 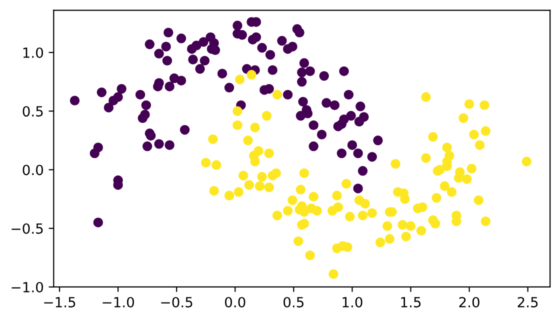 I want to click on x-tick-label: 1.5, so click(x=411, y=302).